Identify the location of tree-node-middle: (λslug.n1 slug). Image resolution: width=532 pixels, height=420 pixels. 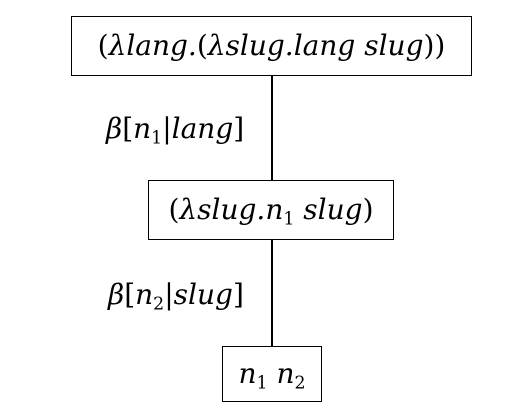
(271, 210).